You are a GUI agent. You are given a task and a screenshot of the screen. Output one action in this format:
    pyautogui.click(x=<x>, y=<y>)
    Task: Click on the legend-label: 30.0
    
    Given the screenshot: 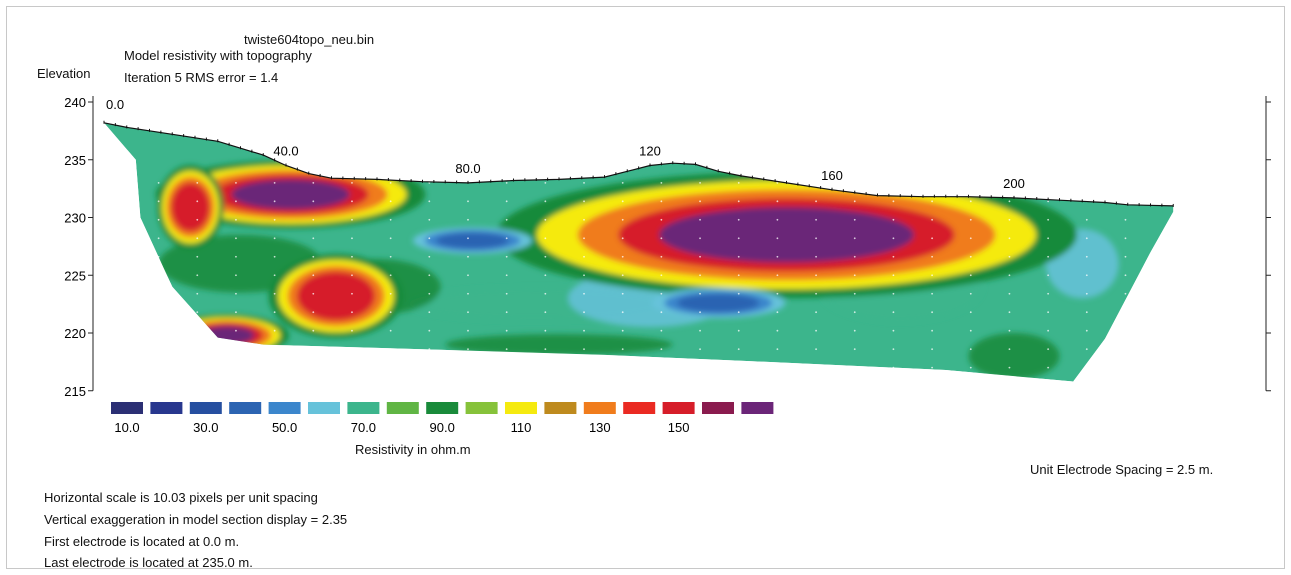 What is the action you would take?
    pyautogui.click(x=205, y=427)
    